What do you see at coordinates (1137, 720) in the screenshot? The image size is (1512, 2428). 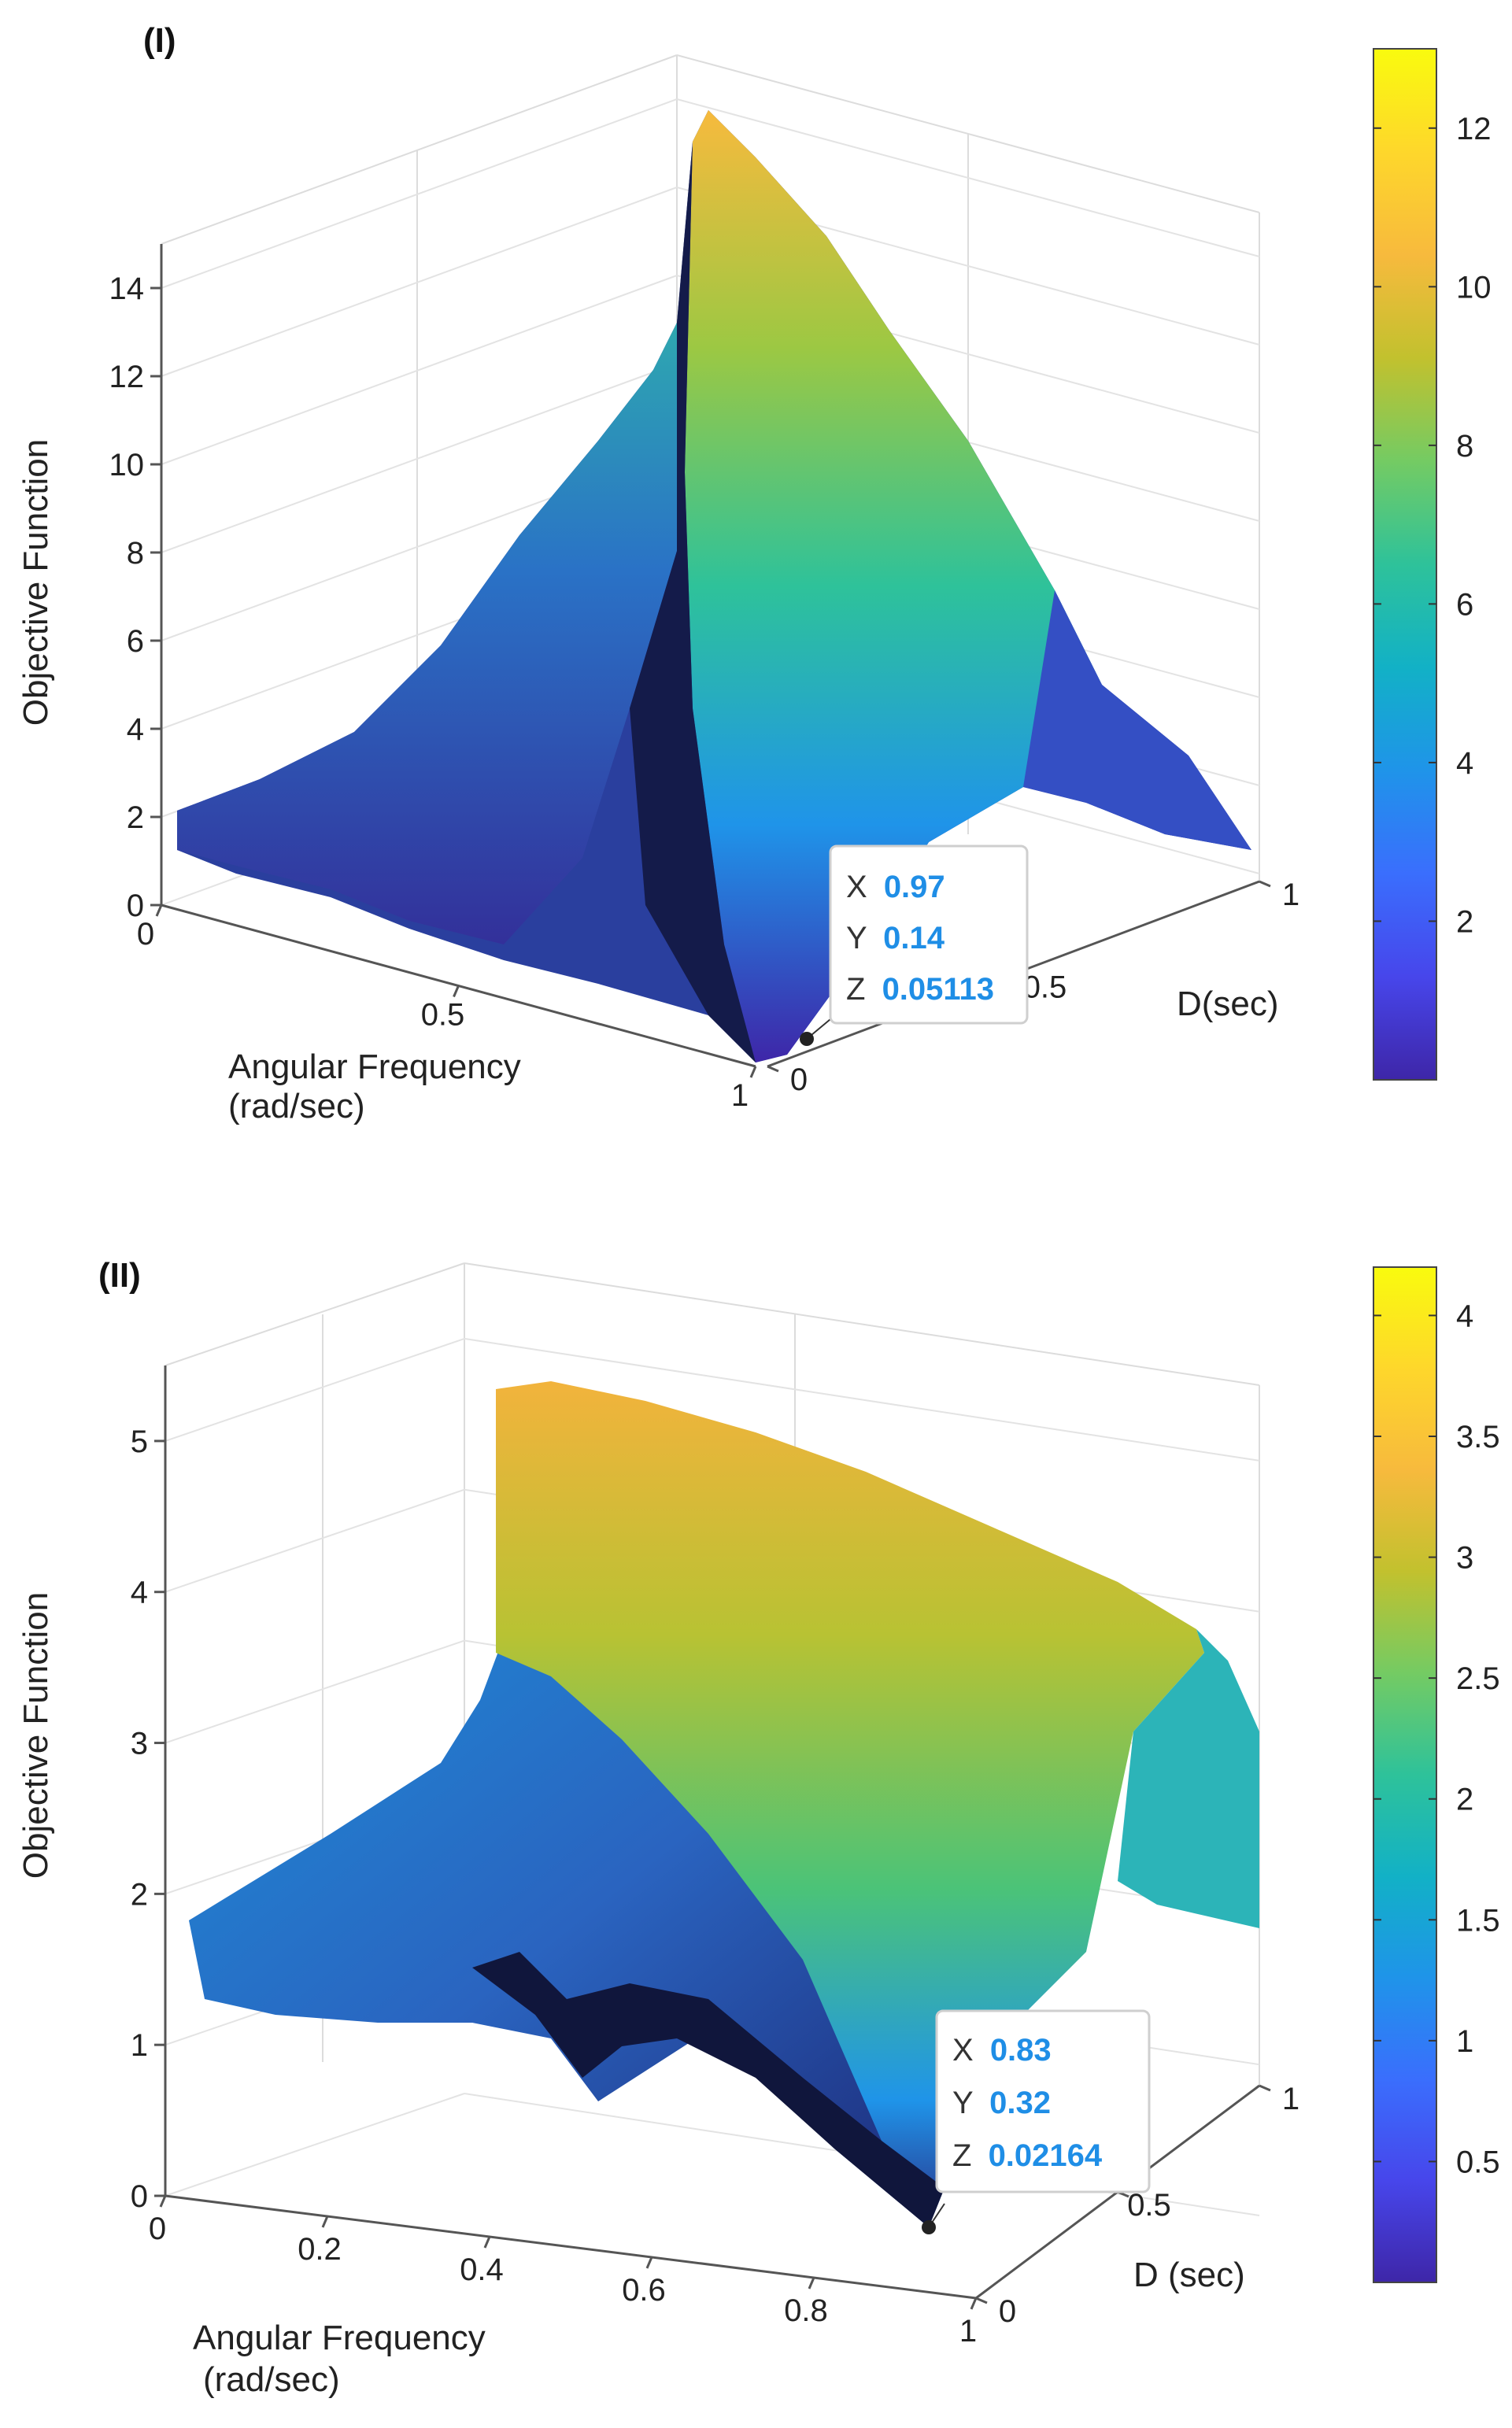 I see `surface-right-skirt` at bounding box center [1137, 720].